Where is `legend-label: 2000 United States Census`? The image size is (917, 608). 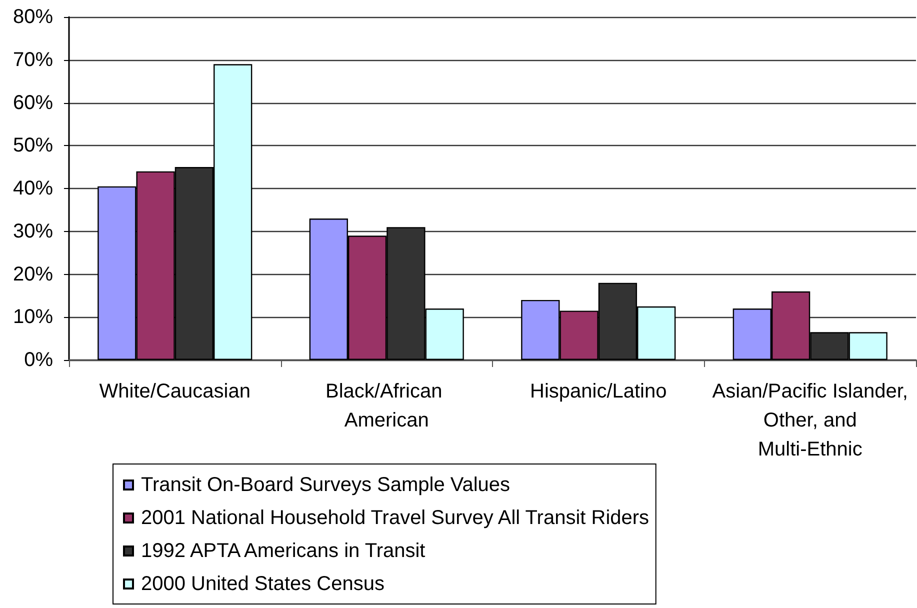 legend-label: 2000 United States Census is located at coordinates (262, 584).